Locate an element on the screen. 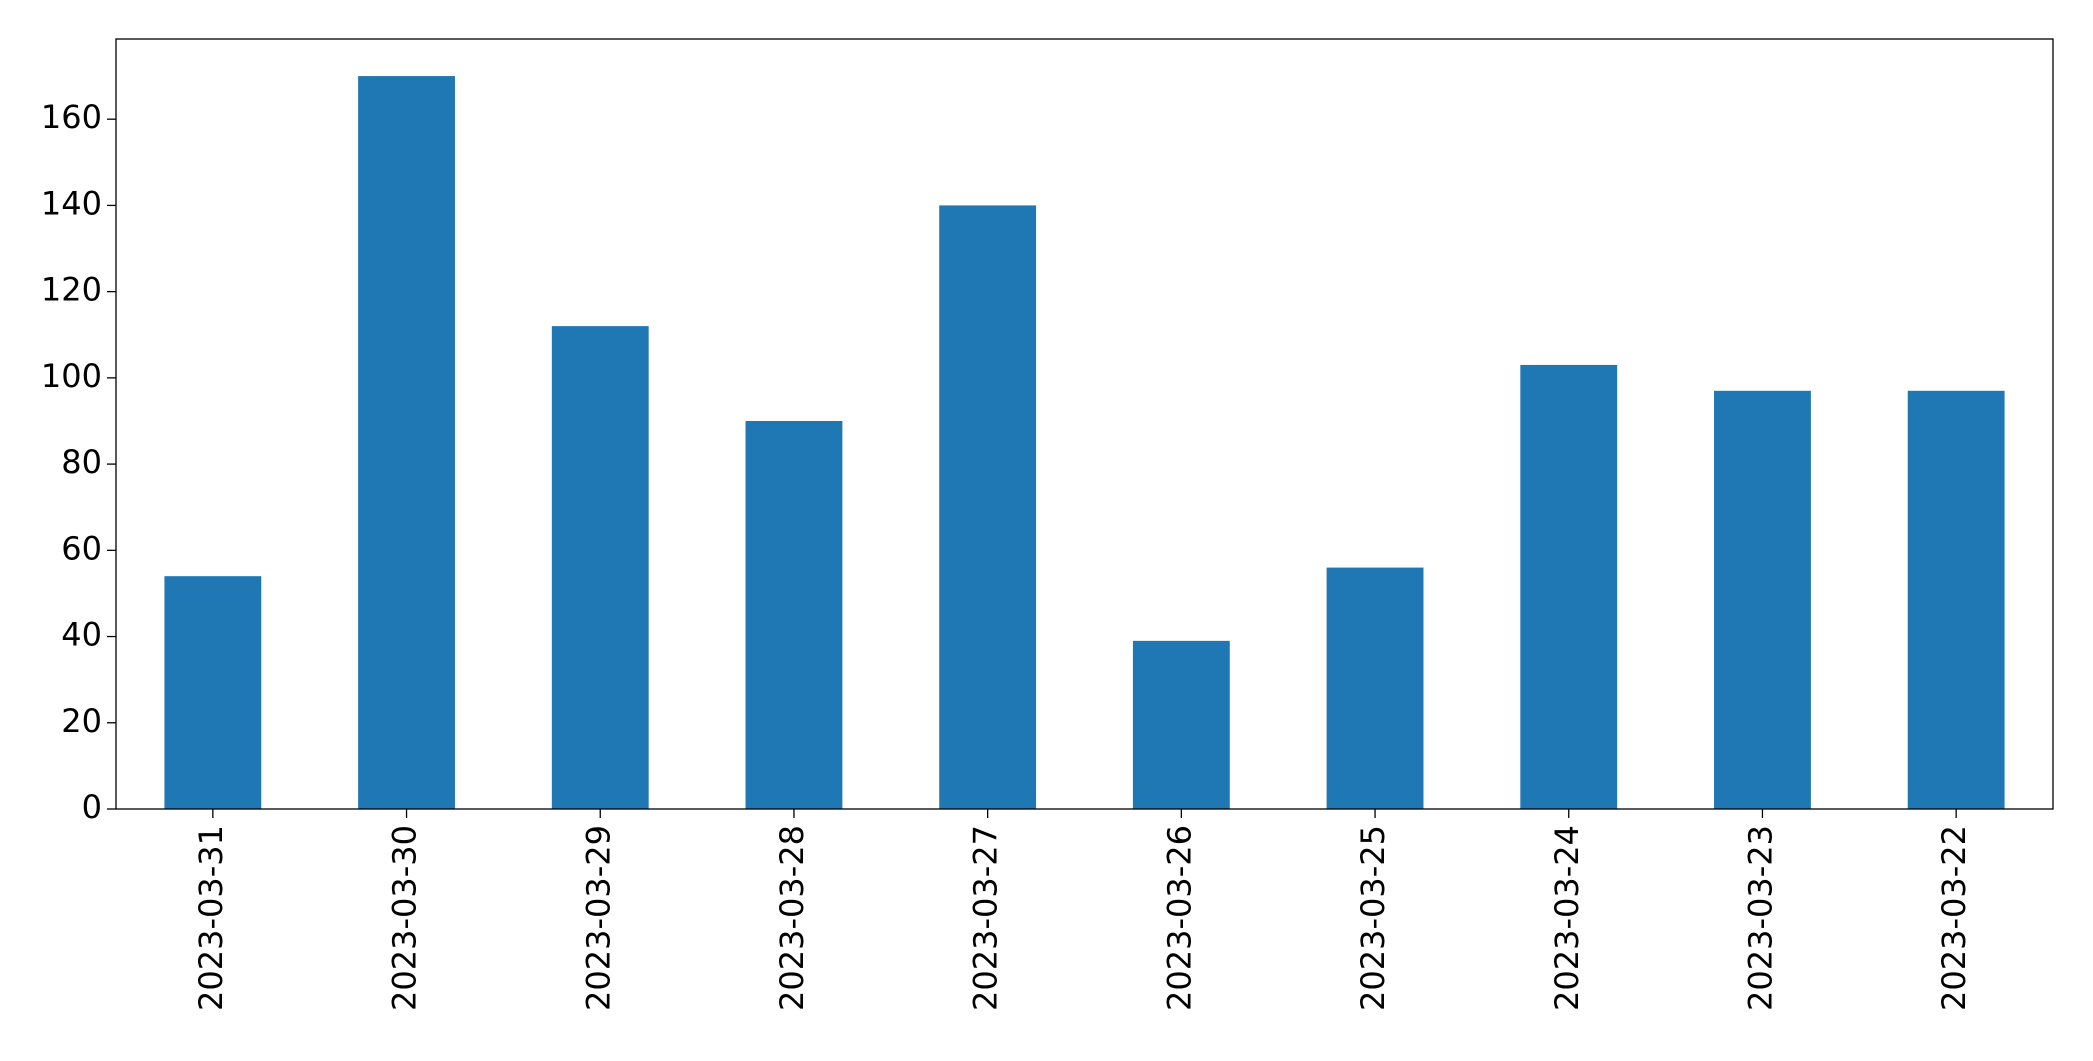  y-tick-label: 140 is located at coordinates (71, 203).